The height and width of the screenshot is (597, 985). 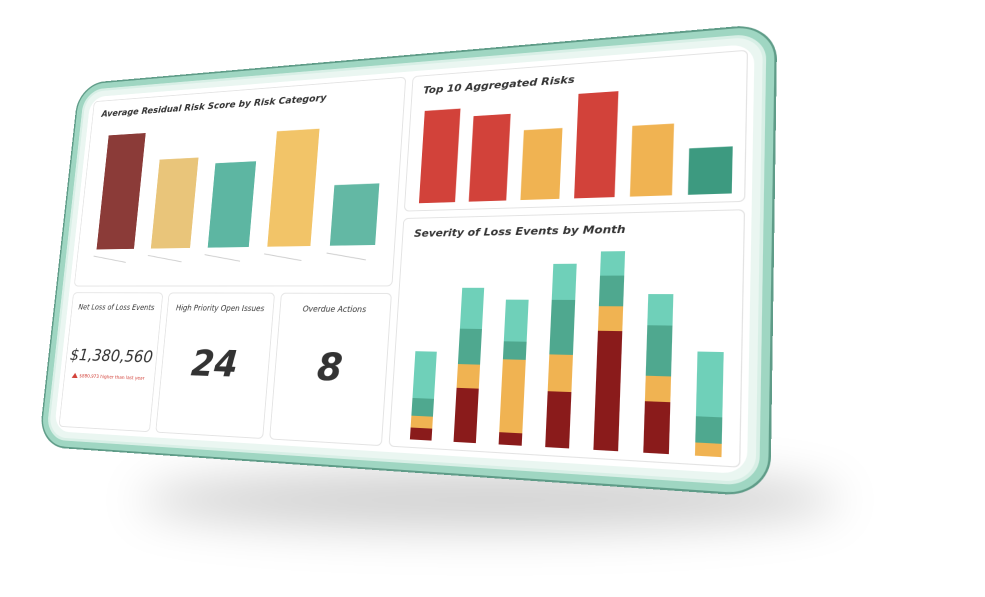 What do you see at coordinates (334, 309) in the screenshot?
I see `kpi-title: Overdue Actions` at bounding box center [334, 309].